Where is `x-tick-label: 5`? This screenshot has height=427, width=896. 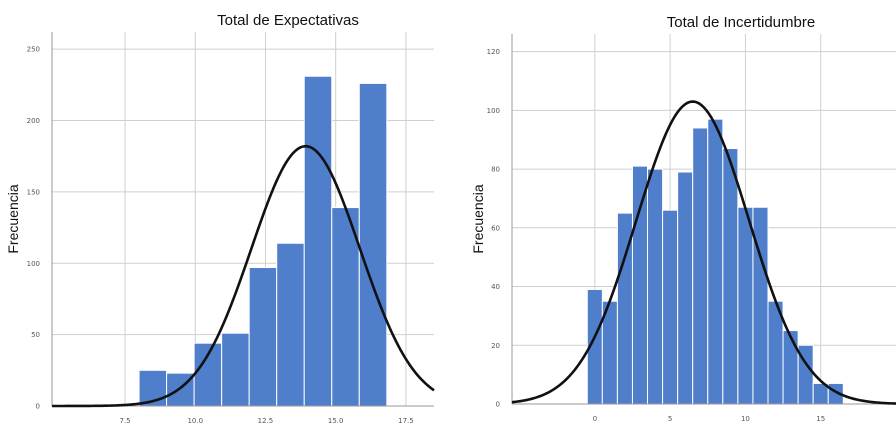
x-tick-label: 5 is located at coordinates (670, 419).